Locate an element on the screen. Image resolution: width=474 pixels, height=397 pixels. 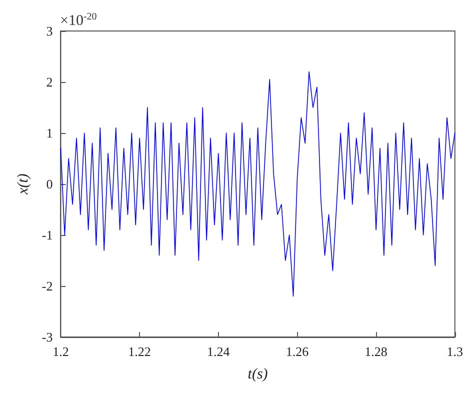
y-tick-label: -2 is located at coordinates (47, 286).